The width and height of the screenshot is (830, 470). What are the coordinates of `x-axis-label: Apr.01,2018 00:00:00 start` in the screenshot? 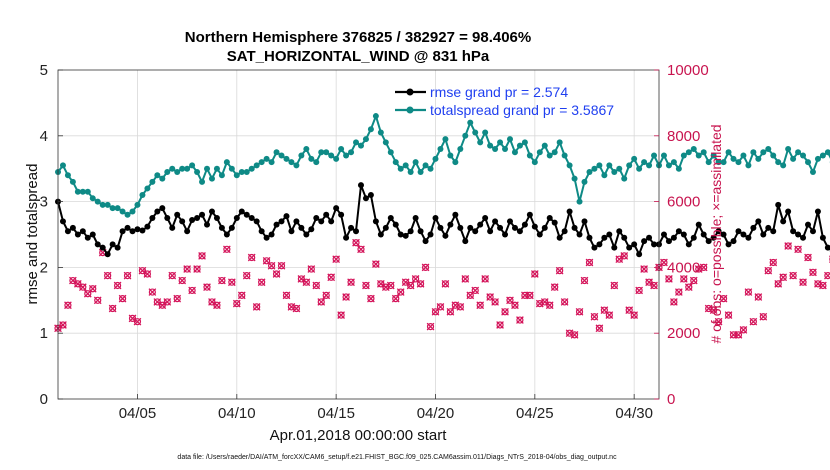 It's located at (359, 435).